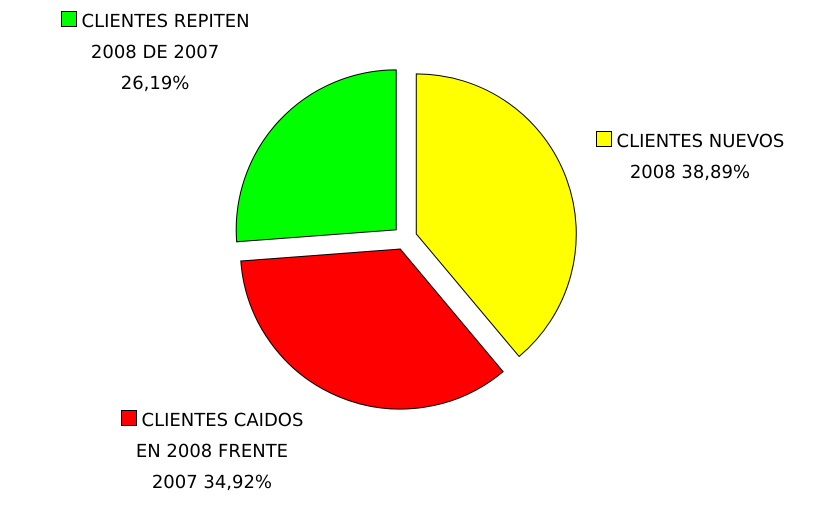 This screenshot has height=508, width=836. I want to click on data-label: 26,19%, so click(155, 83).